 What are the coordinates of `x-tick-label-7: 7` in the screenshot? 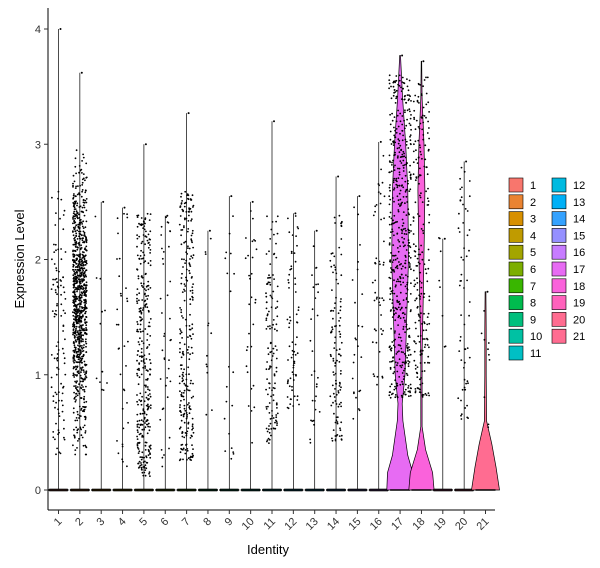 It's located at (186, 522).